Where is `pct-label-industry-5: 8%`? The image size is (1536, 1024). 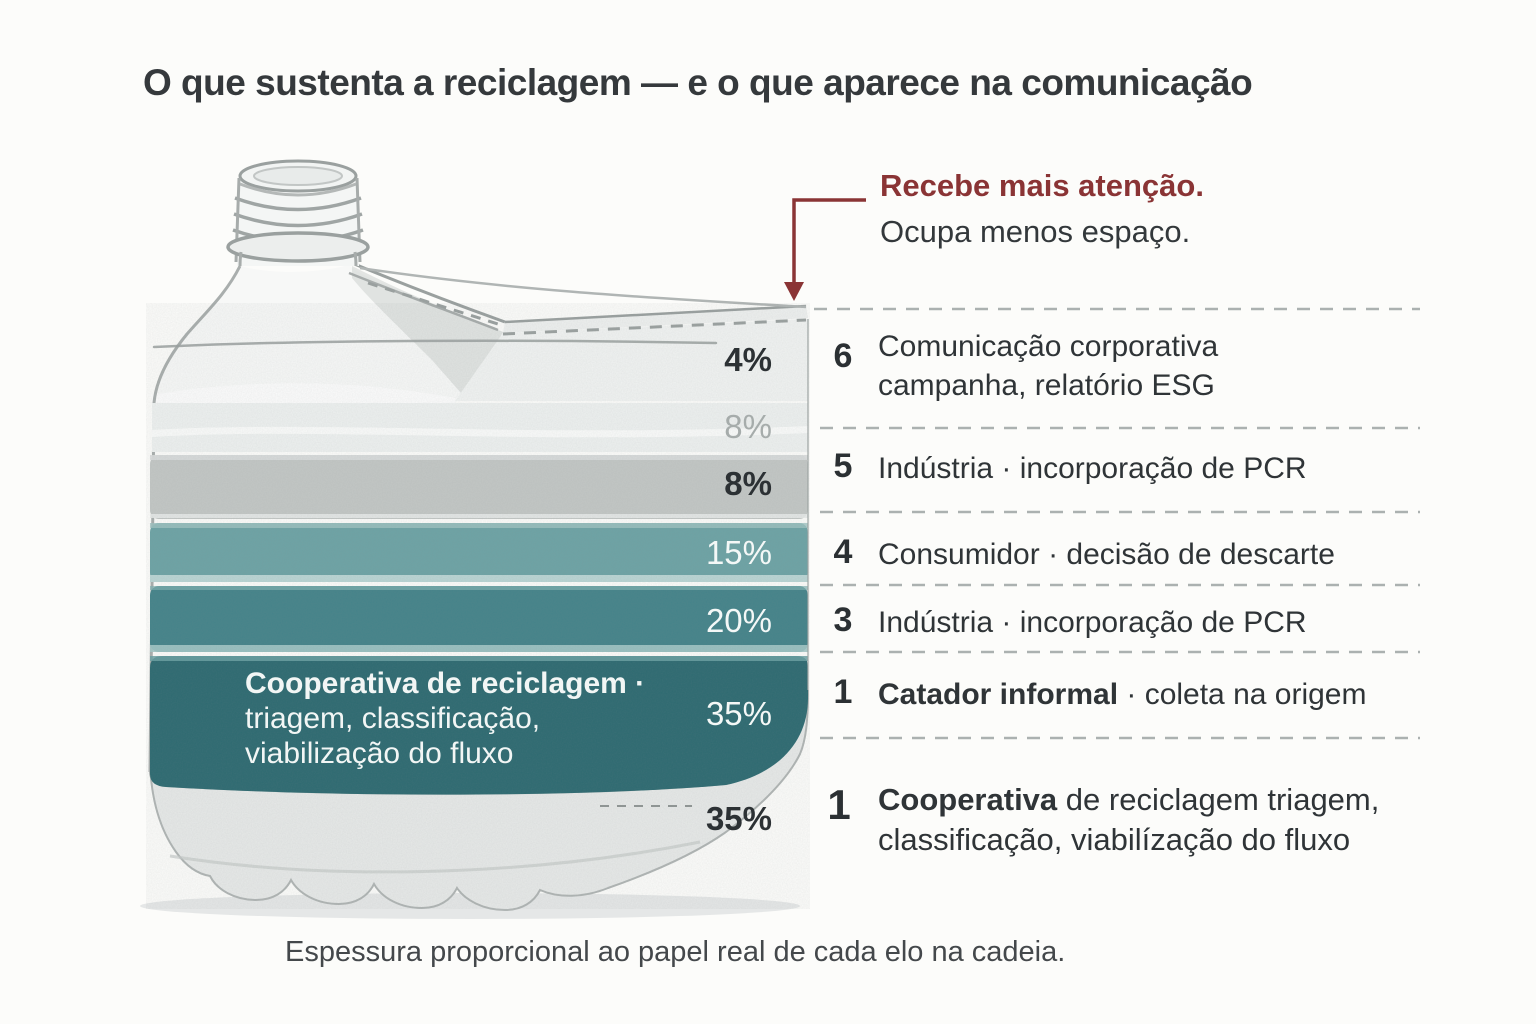 pct-label-industry-5: 8% is located at coordinates (748, 483).